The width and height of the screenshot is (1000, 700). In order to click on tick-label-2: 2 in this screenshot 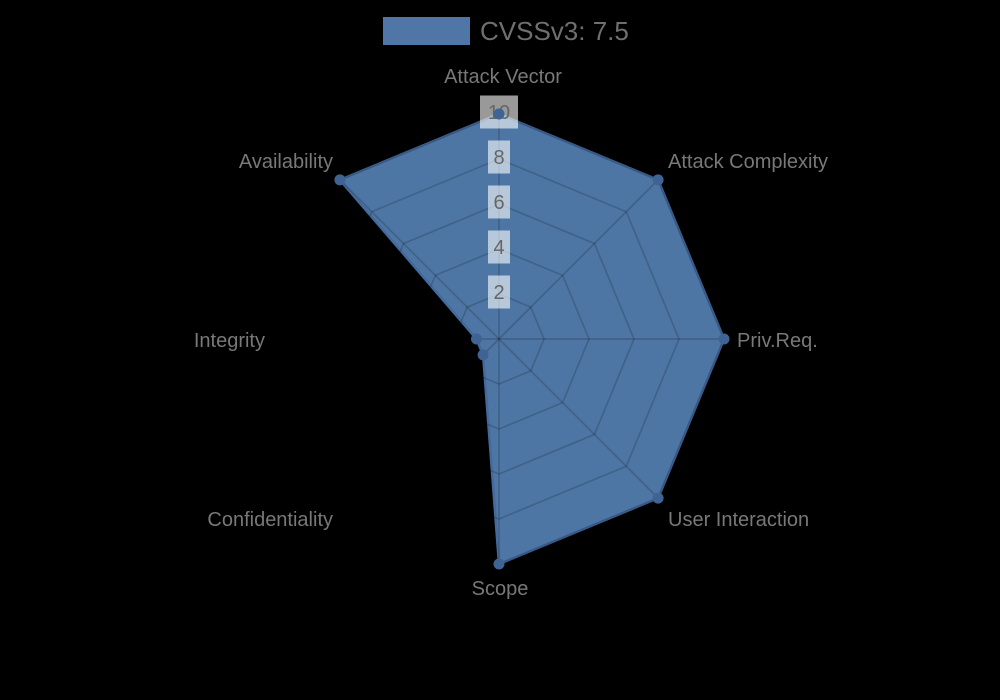, I will do `click(498, 293)`.